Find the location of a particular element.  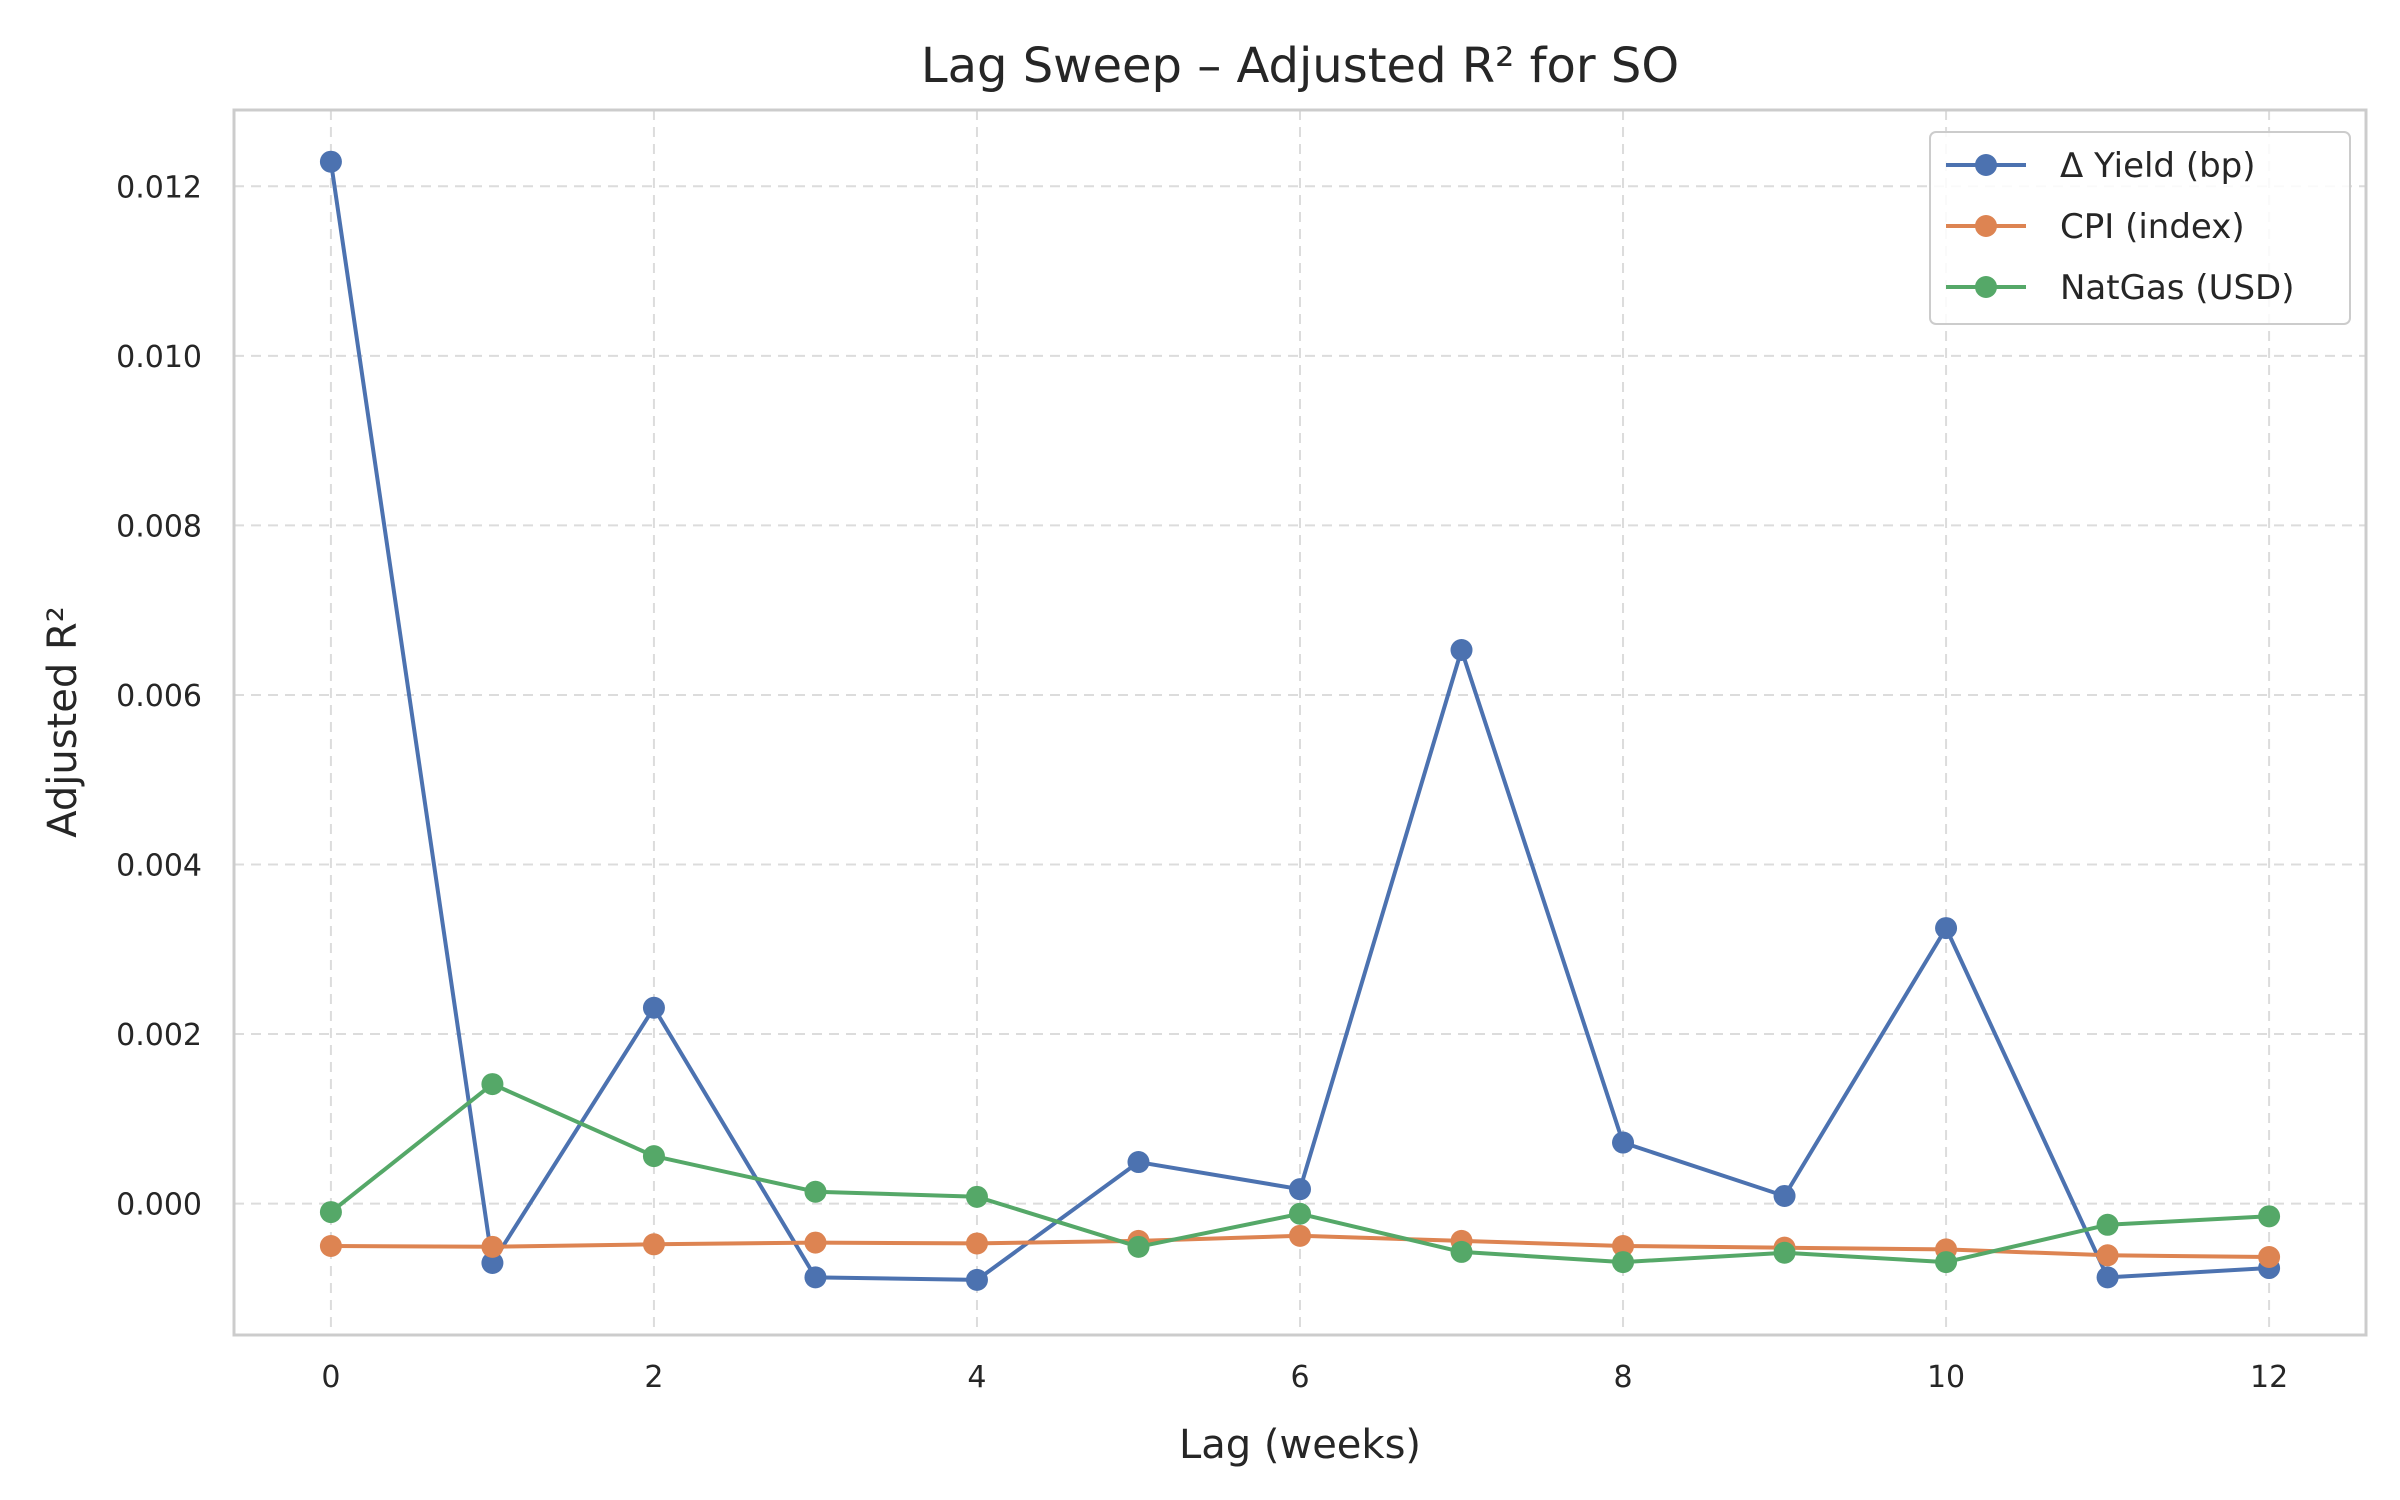

y-tick-label: 0.004 is located at coordinates (159, 865).